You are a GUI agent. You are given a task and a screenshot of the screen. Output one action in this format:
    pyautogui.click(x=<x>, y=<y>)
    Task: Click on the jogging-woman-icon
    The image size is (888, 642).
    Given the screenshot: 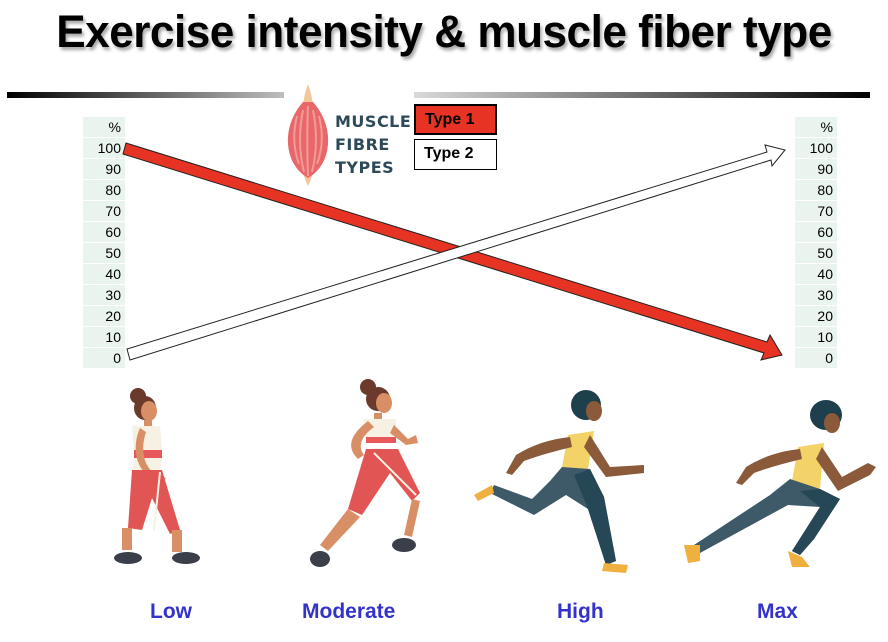 What is the action you would take?
    pyautogui.click(x=365, y=473)
    